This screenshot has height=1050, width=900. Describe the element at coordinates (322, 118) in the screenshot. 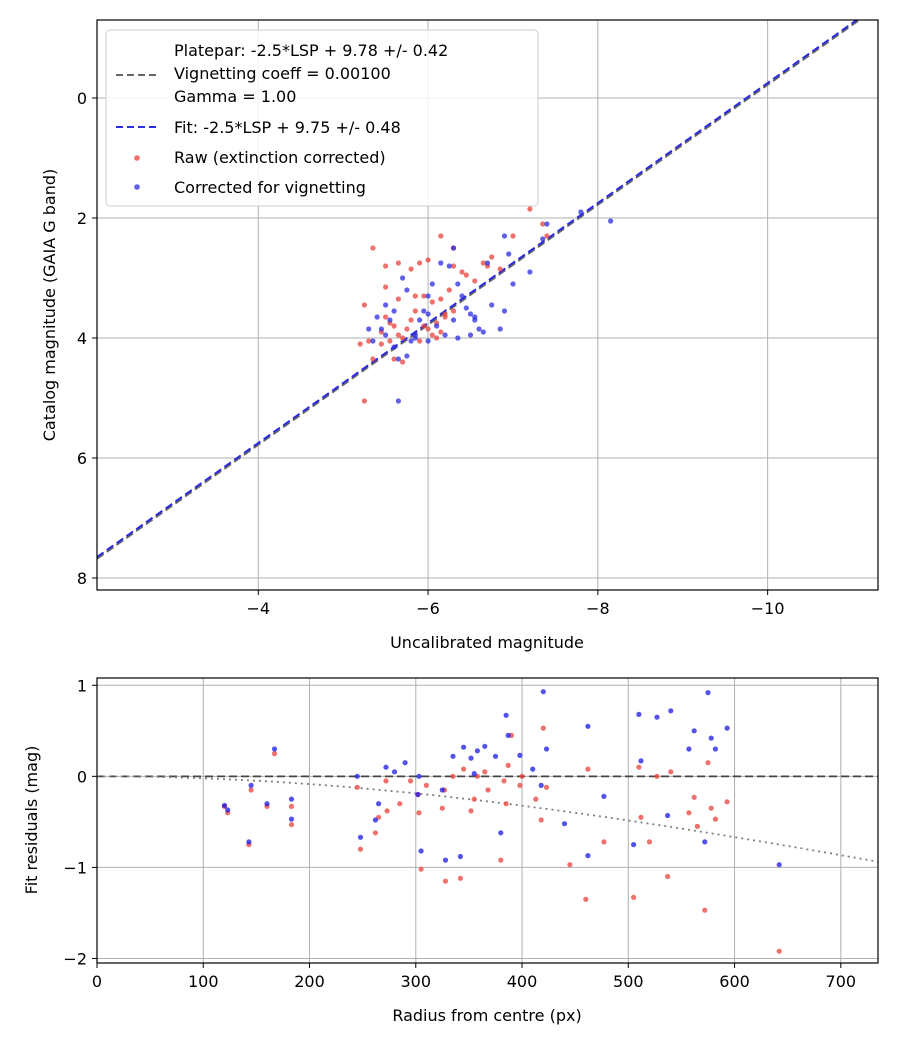

I see `legend-box` at that location.